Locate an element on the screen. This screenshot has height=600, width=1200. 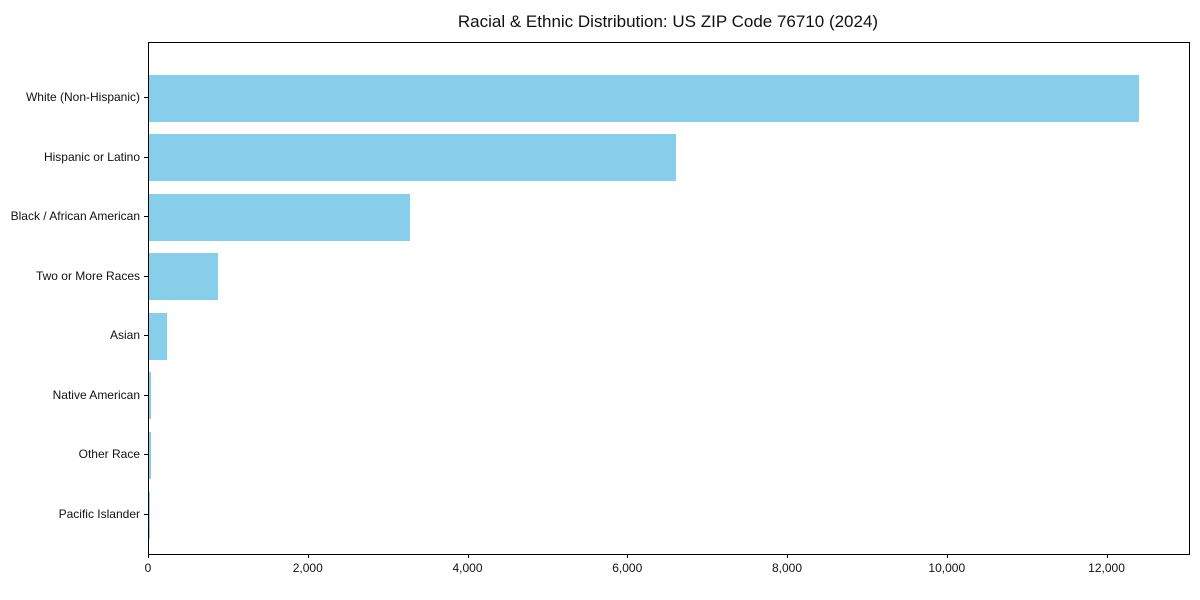
category-label-black-african-american: Black / African American is located at coordinates (75, 216).